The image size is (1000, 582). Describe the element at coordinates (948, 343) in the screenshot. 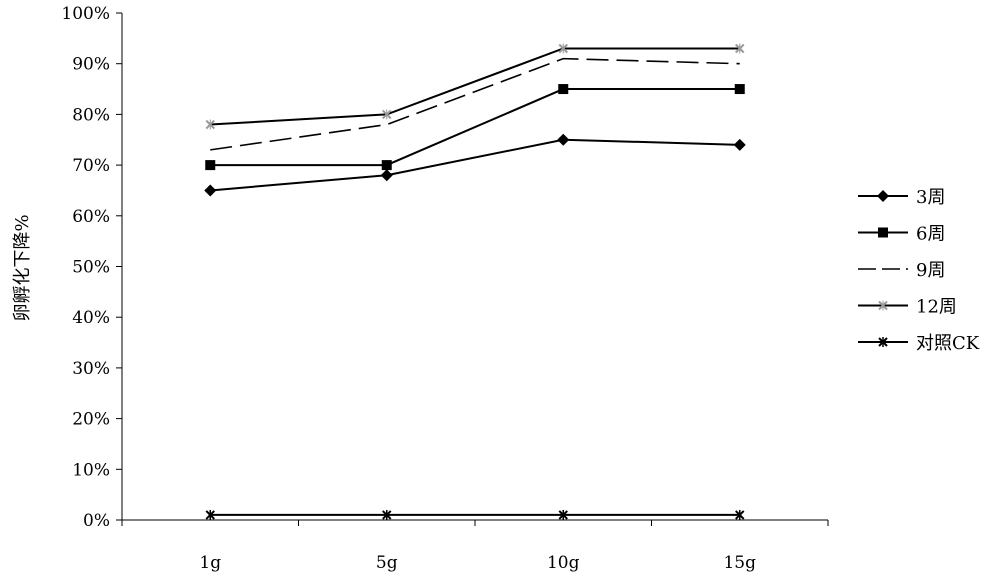

I see `legend-label: 对照CK` at that location.